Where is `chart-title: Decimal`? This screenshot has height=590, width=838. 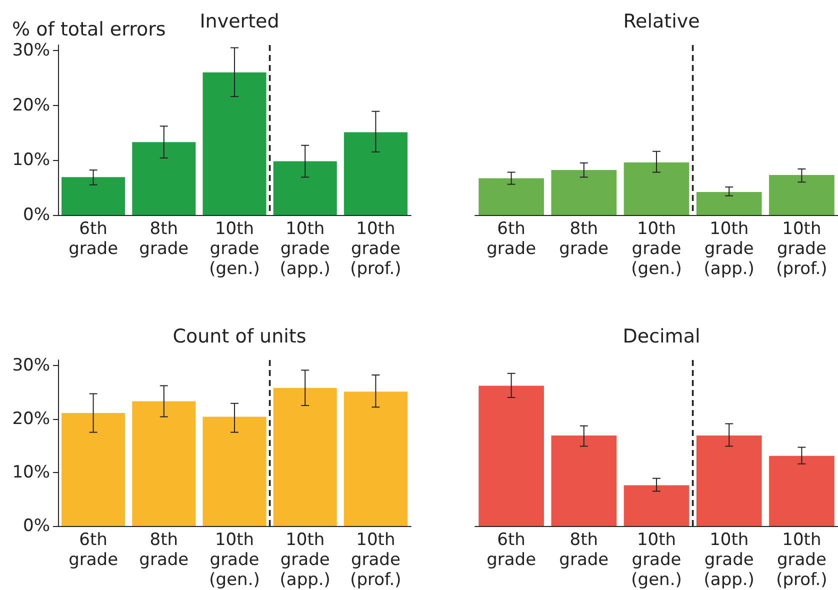
chart-title: Decimal is located at coordinates (661, 337).